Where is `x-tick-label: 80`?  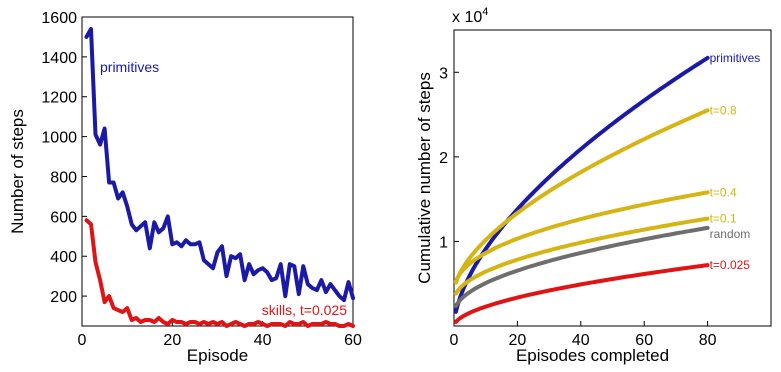
x-tick-label: 80 is located at coordinates (708, 340).